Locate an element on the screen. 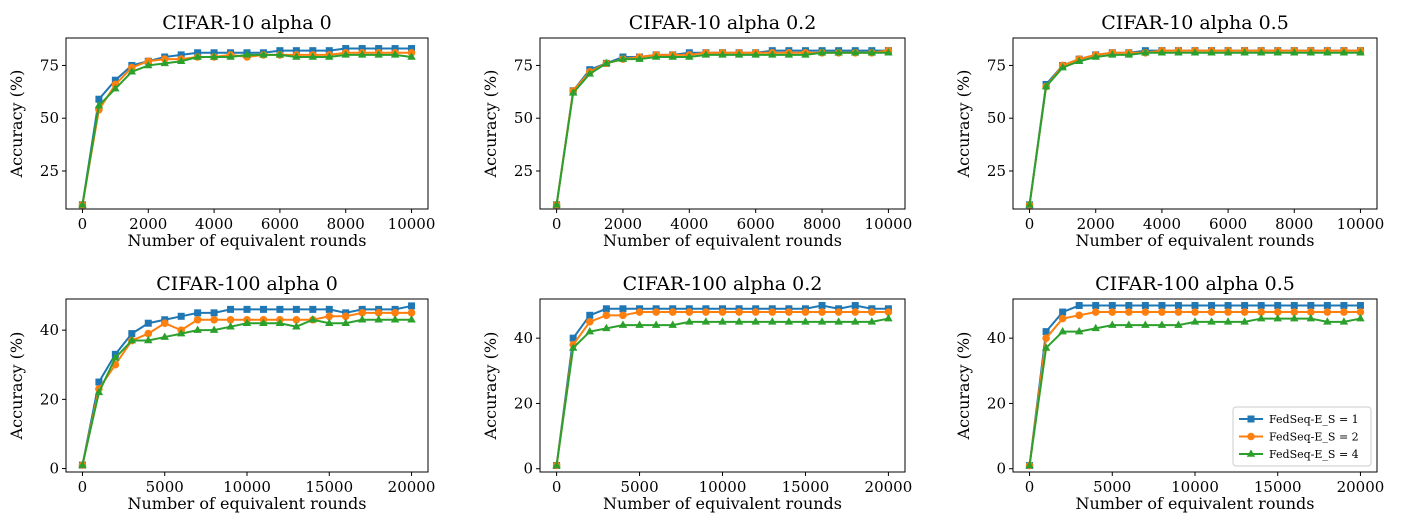 This screenshot has height=530, width=1401. subplot-title: CIFAR-100 alpha 0 is located at coordinates (247, 284).